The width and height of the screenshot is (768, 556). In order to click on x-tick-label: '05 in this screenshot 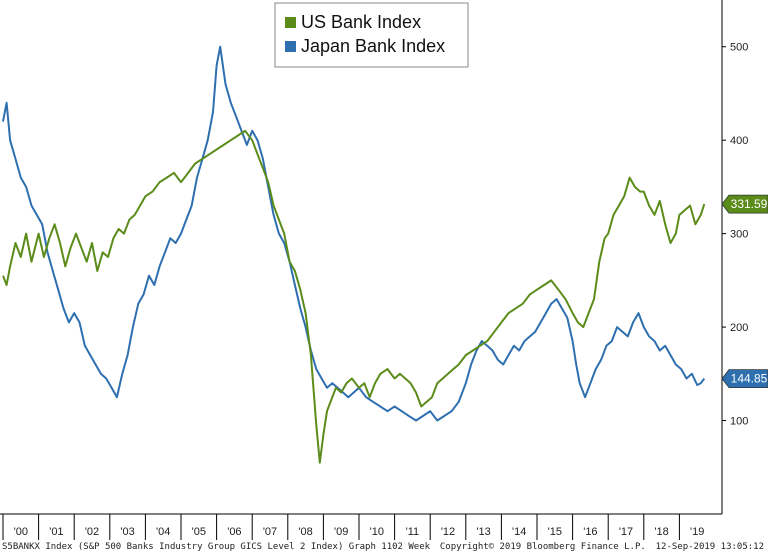, I will do `click(199, 532)`.